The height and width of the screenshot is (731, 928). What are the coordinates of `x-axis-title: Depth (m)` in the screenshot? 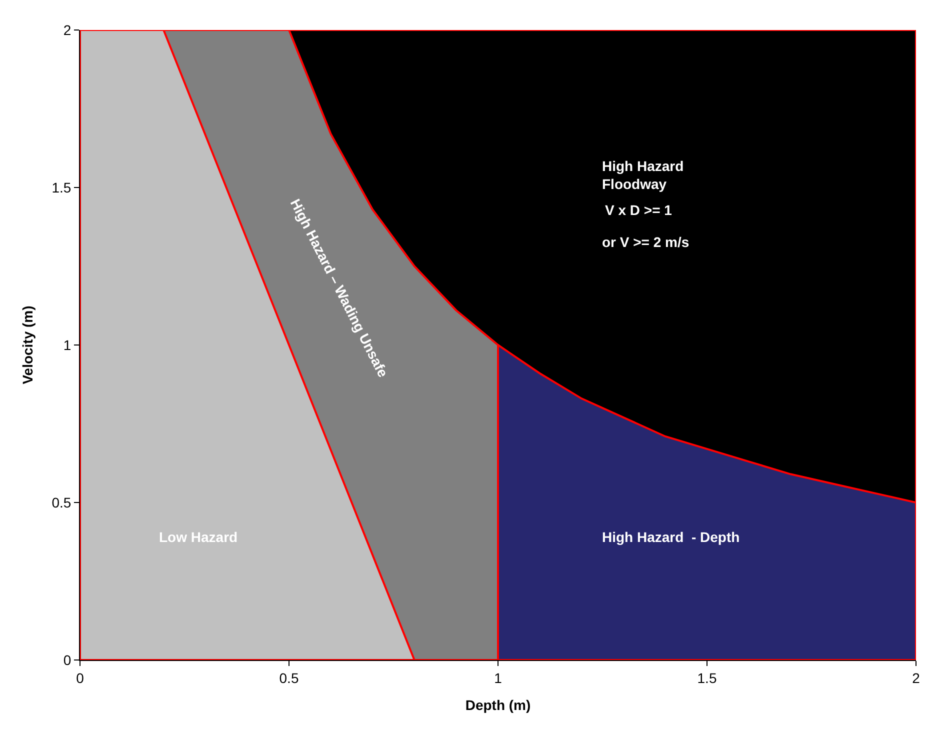 It's located at (498, 705).